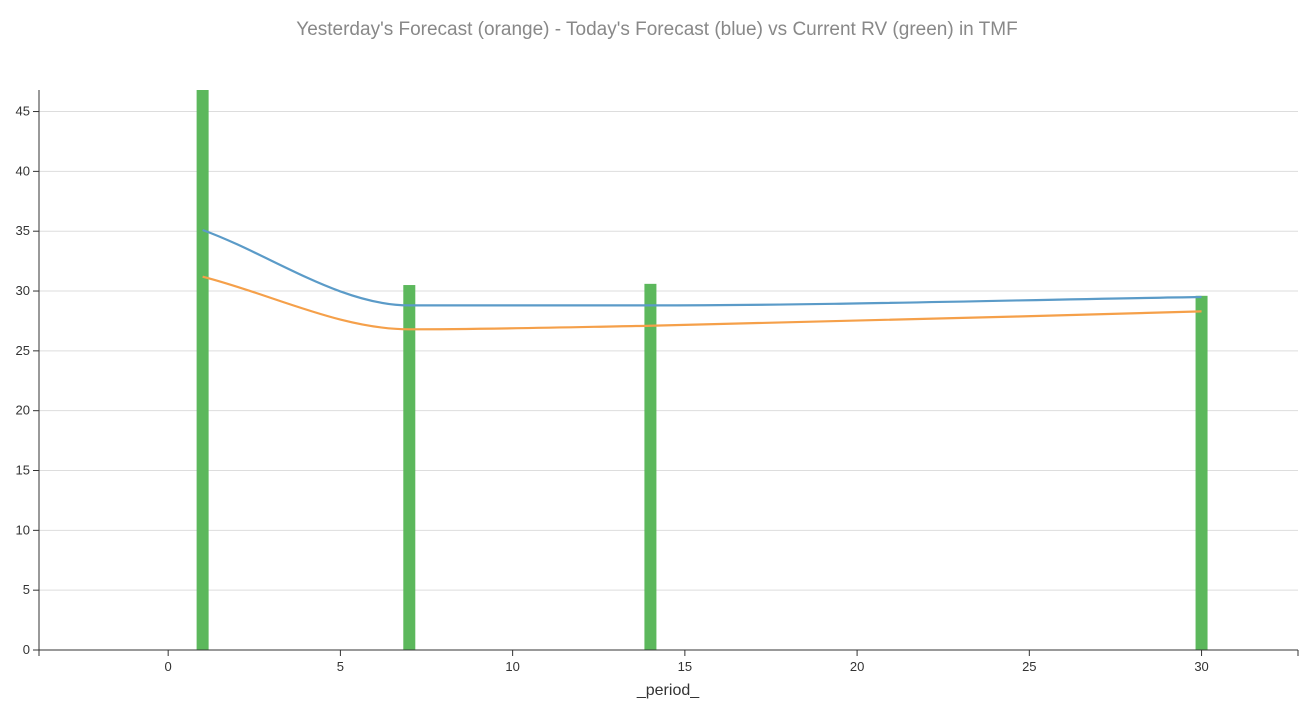  I want to click on x-tick-label: 20, so click(857, 666).